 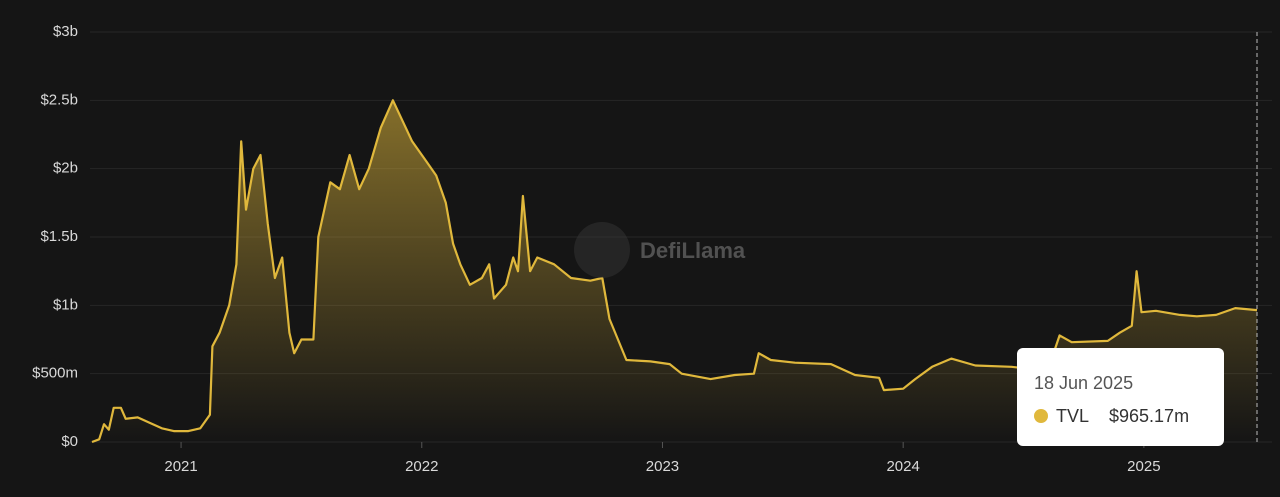 I want to click on tooltip-value: $965.17m, so click(x=1149, y=416).